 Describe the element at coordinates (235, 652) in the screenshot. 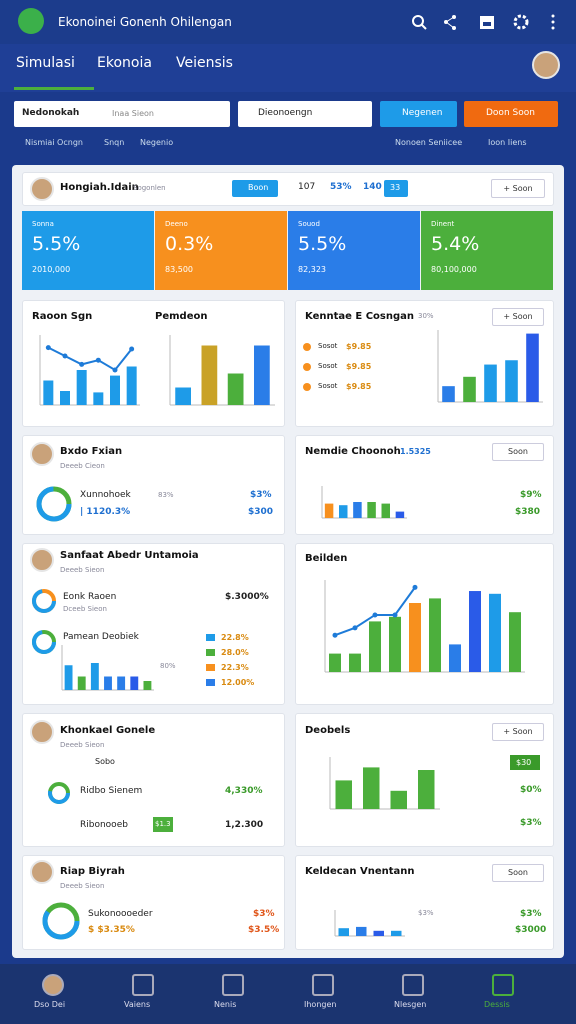

I see `legend-value: 28.0%` at that location.